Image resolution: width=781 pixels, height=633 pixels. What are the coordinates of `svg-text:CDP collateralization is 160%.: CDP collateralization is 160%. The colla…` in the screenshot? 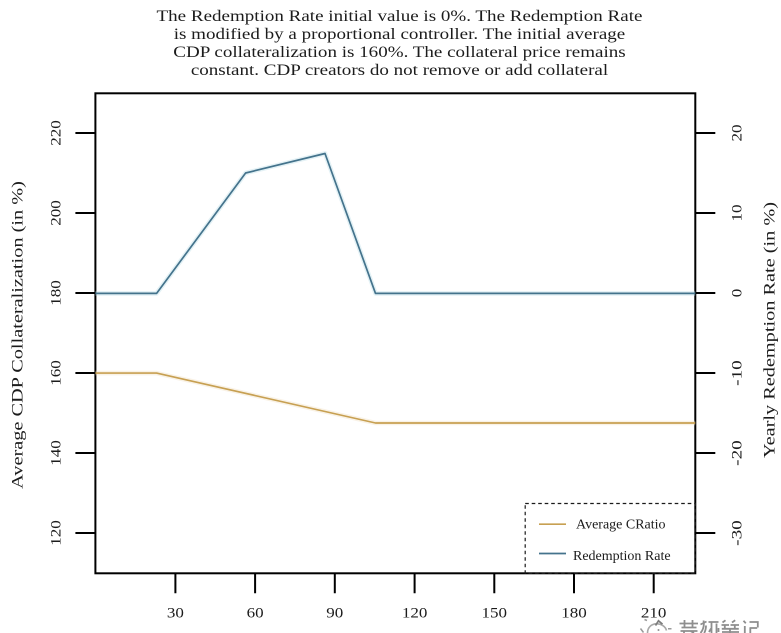 It's located at (399, 51).